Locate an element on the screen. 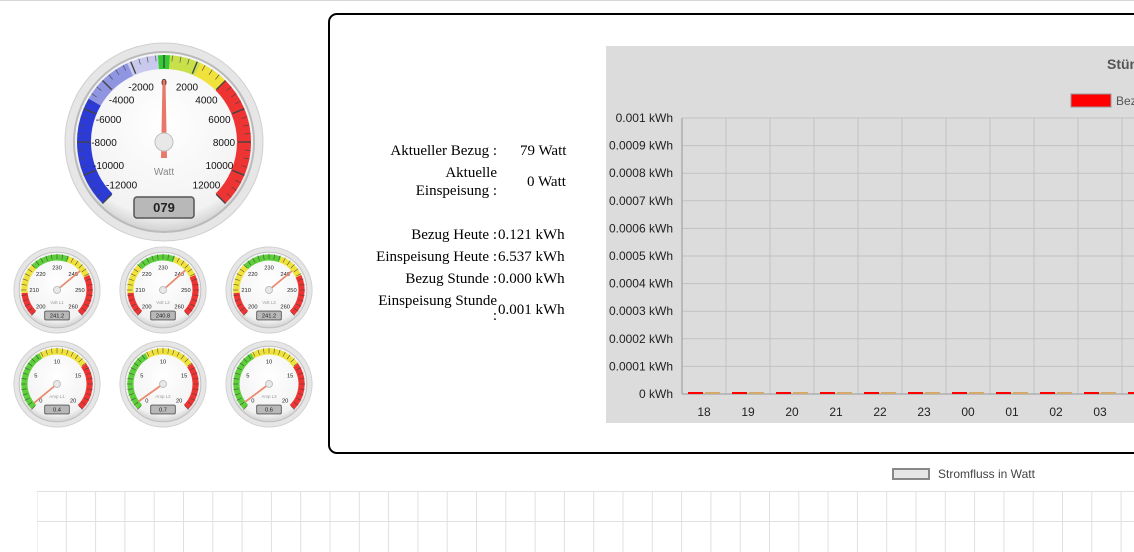 The width and height of the screenshot is (1134, 552). small-gauge-tick-label: 10 is located at coordinates (163, 362).